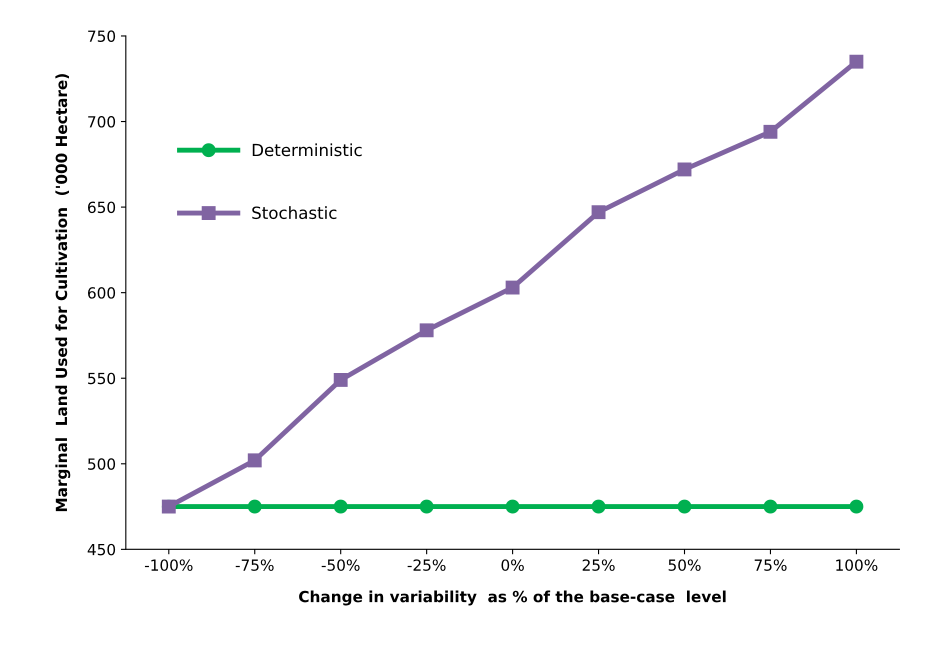  What do you see at coordinates (102, 36) in the screenshot?
I see `y-tick-label: 750` at bounding box center [102, 36].